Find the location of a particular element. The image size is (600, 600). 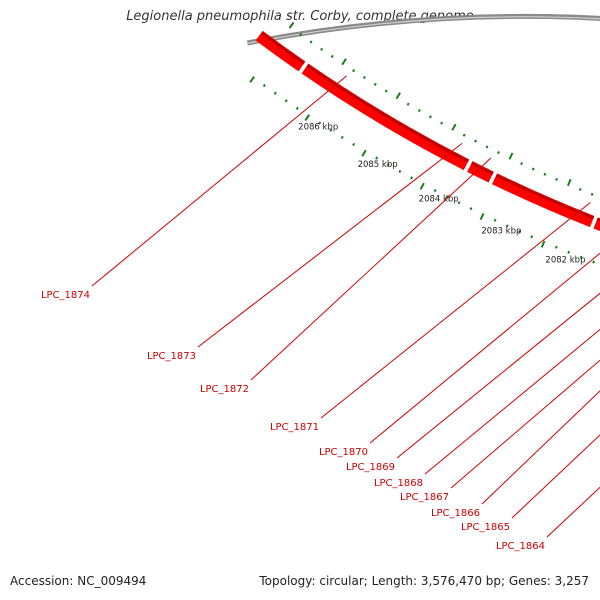

gene-label: LPC_1866 is located at coordinates (455, 513).